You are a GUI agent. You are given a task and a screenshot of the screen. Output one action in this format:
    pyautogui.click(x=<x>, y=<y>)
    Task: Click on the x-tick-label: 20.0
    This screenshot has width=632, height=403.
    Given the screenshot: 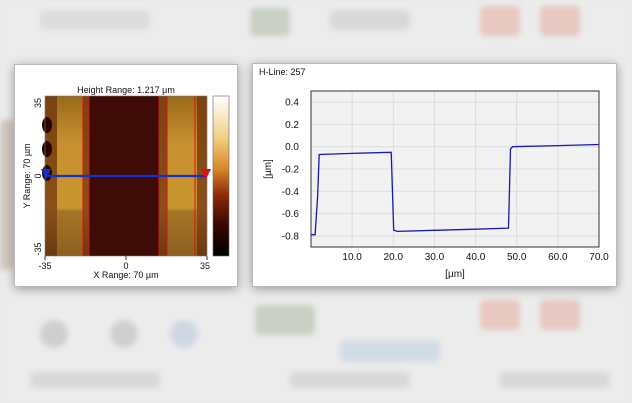 What is the action you would take?
    pyautogui.click(x=394, y=257)
    